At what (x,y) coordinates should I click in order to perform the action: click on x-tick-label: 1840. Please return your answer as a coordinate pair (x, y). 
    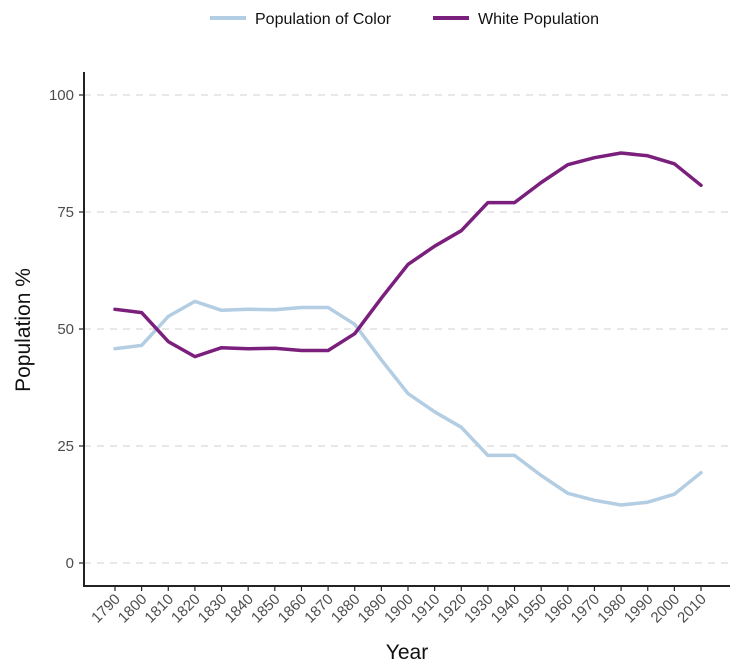
    Looking at the image, I should click on (239, 609).